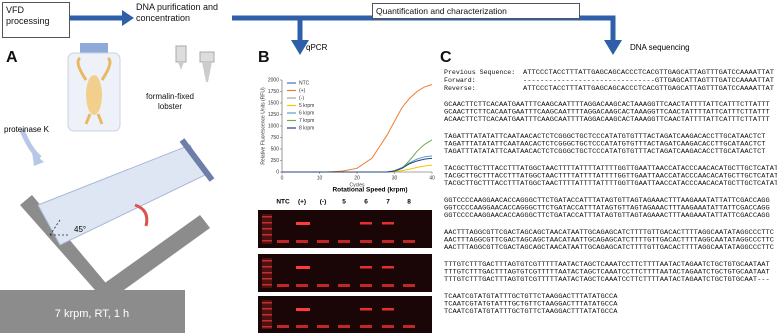  Describe the element at coordinates (273, 126) in the screenshot. I see `y-tick-label: 1000` at that location.